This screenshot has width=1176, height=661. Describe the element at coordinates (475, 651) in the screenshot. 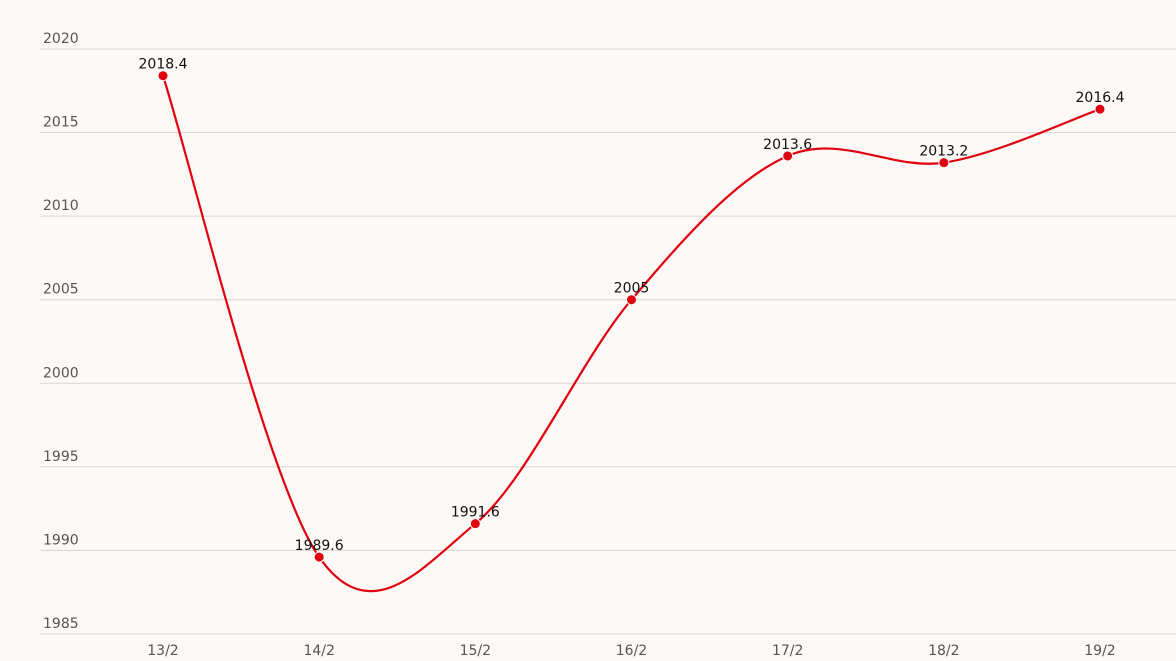

I see `x-tick-label: 15/2` at that location.